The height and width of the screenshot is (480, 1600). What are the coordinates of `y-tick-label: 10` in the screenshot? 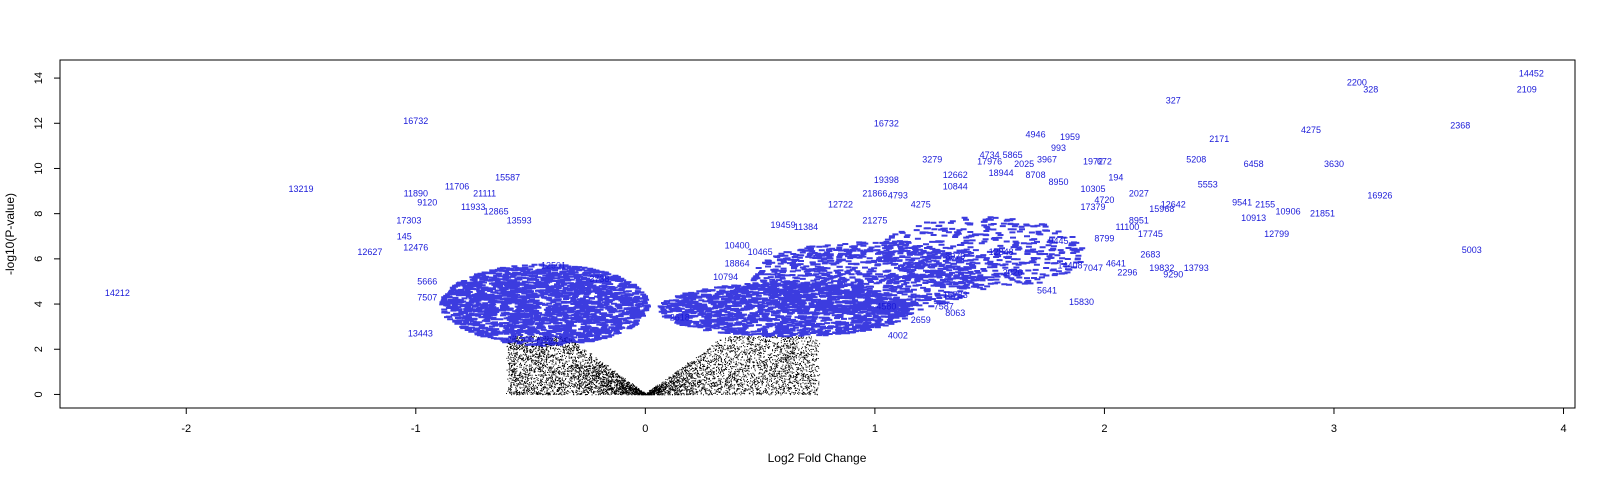 It's located at (39, 168).